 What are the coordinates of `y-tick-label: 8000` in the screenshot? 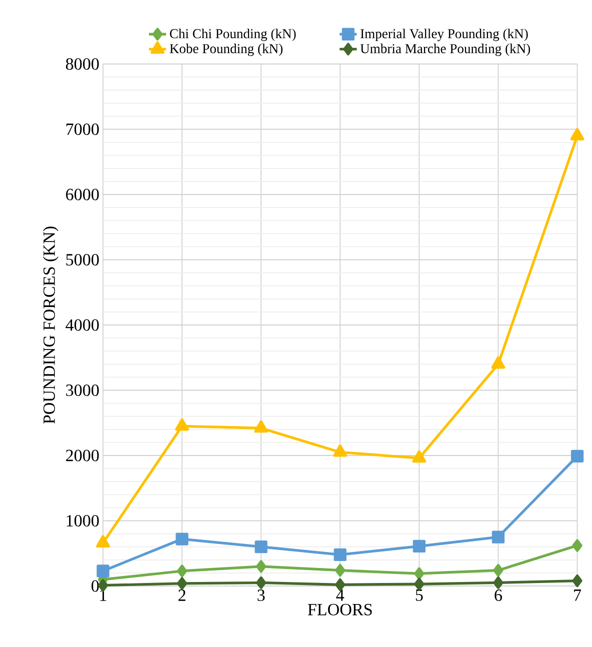 It's located at (82, 64).